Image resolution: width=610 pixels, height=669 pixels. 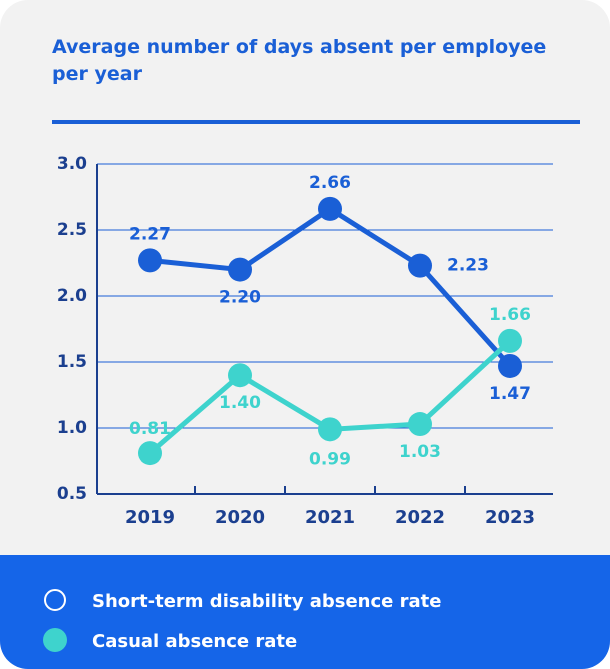 I want to click on data-label: 0.99, so click(x=330, y=459).